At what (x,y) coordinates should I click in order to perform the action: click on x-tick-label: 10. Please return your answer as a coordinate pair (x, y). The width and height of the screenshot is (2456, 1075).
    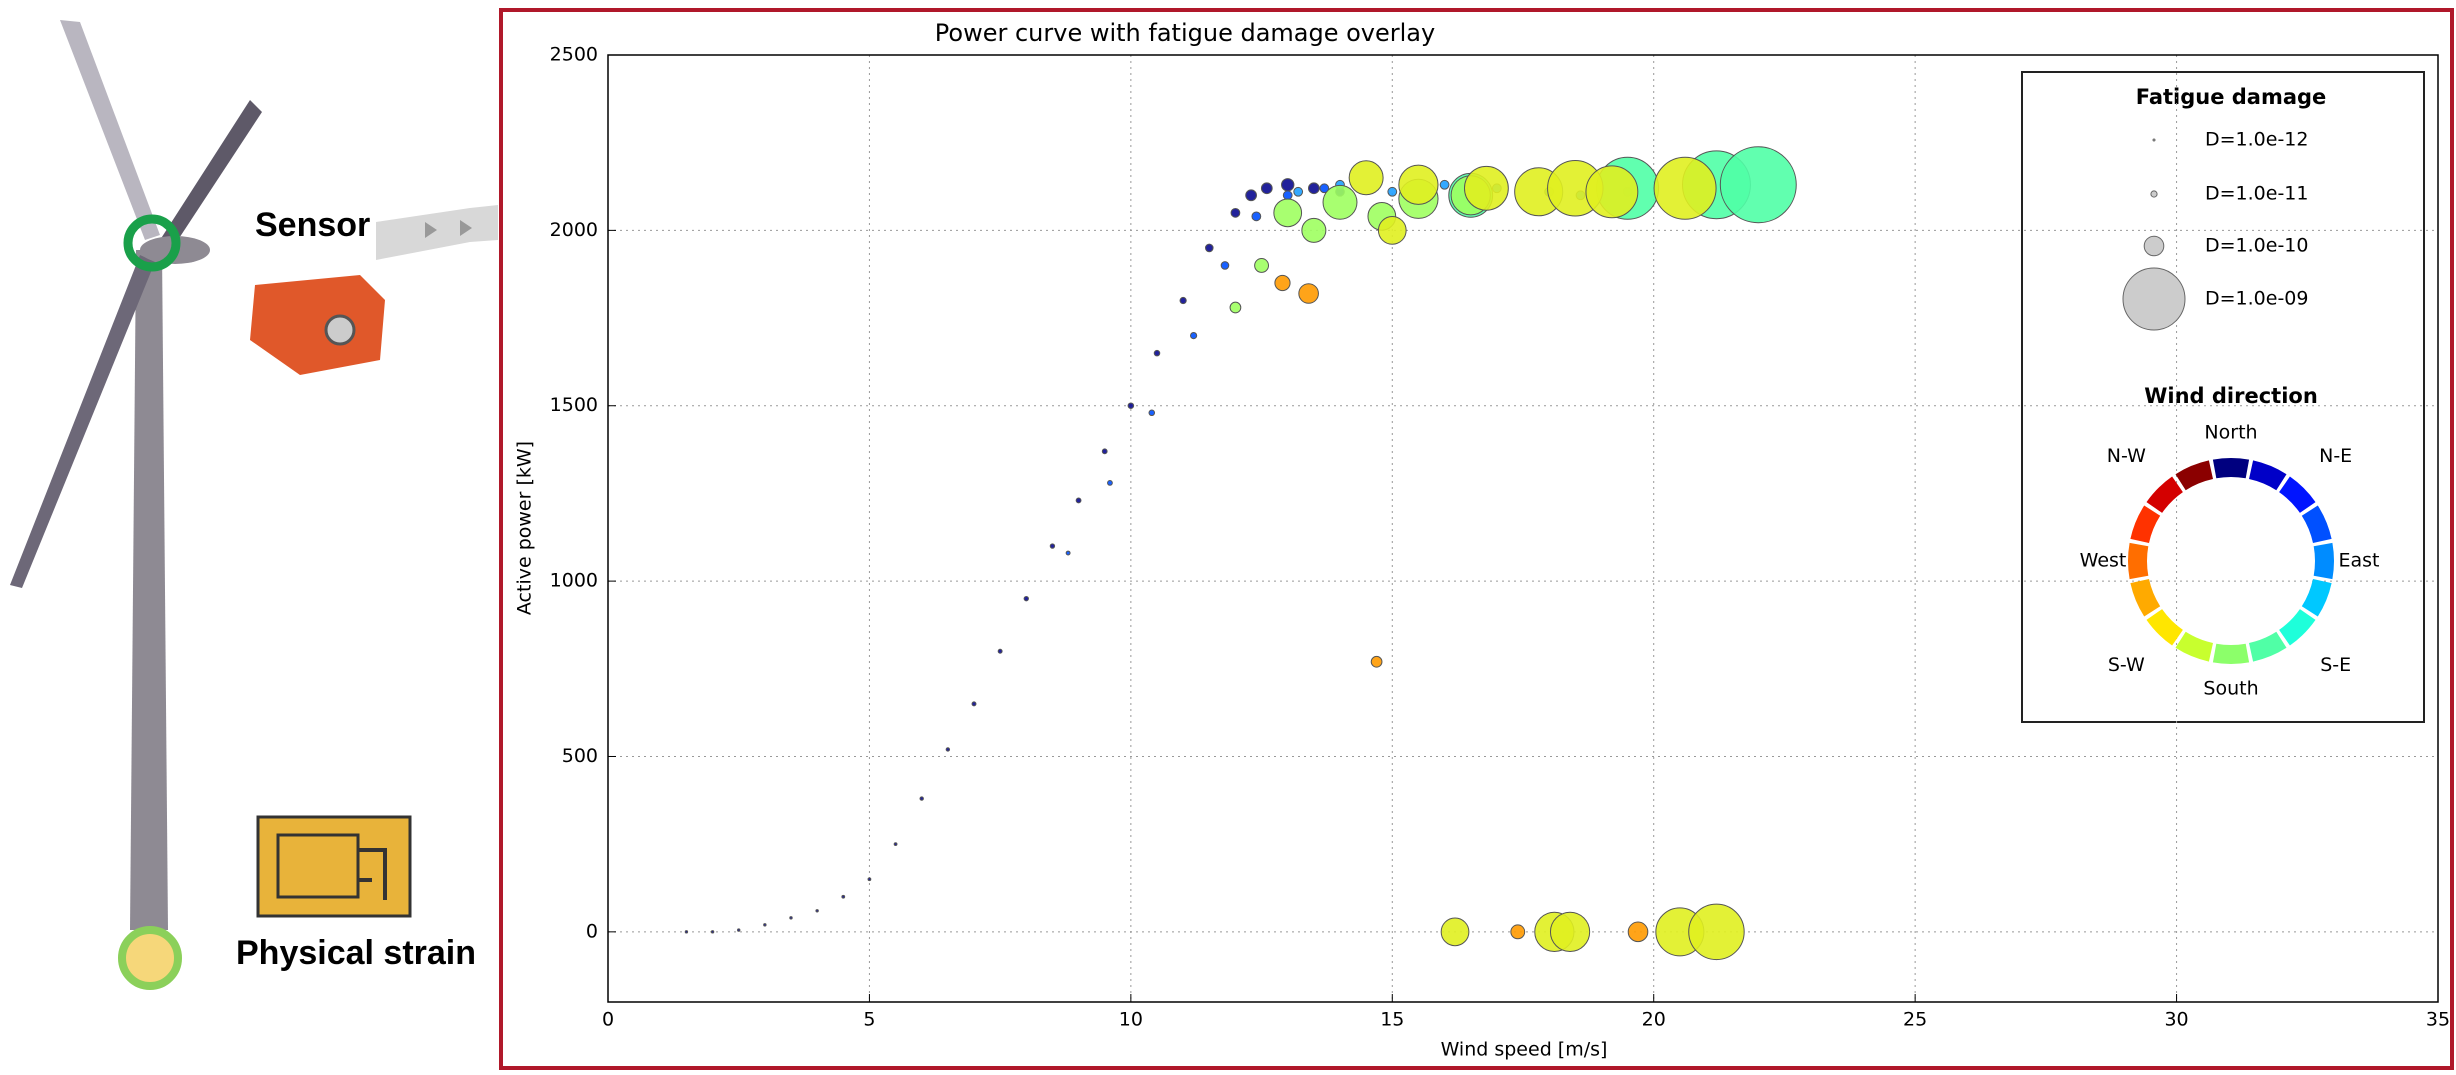
    Looking at the image, I should click on (1131, 1020).